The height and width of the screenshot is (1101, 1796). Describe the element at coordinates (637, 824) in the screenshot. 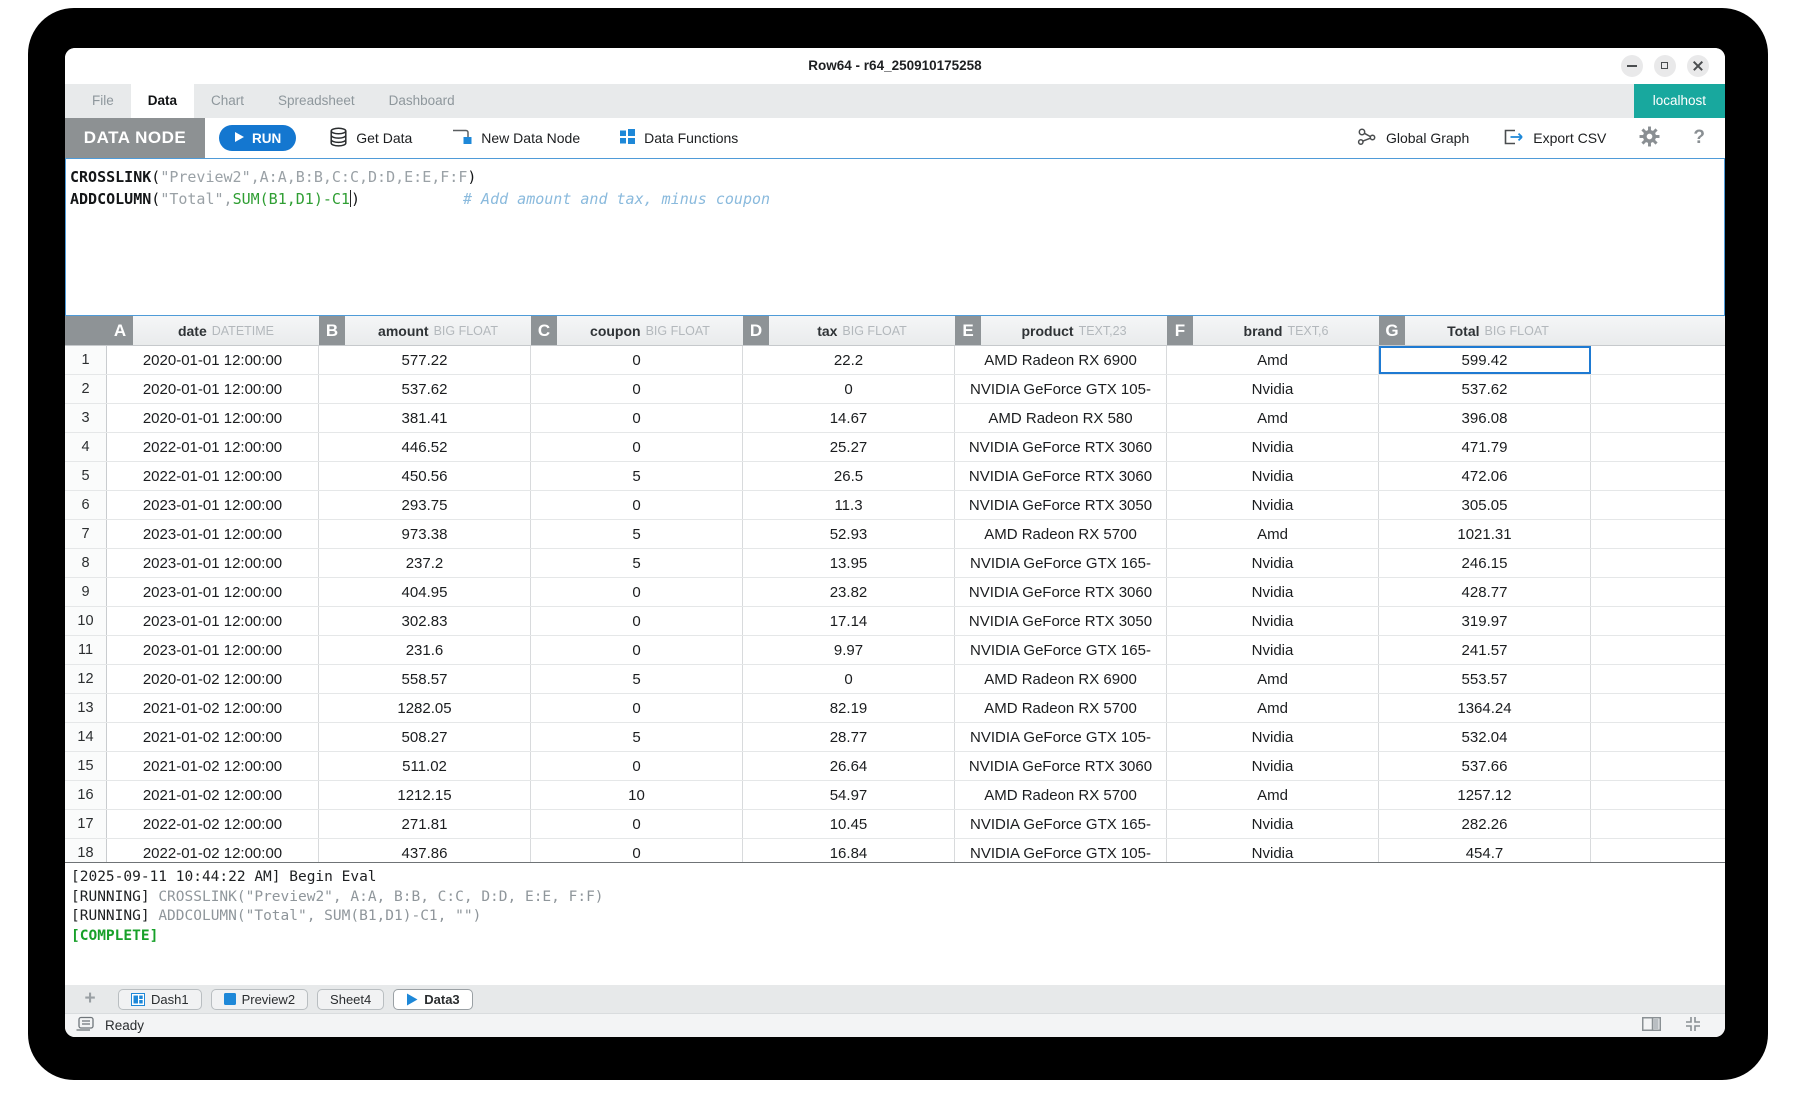

I see `cell-C17: 0` at that location.